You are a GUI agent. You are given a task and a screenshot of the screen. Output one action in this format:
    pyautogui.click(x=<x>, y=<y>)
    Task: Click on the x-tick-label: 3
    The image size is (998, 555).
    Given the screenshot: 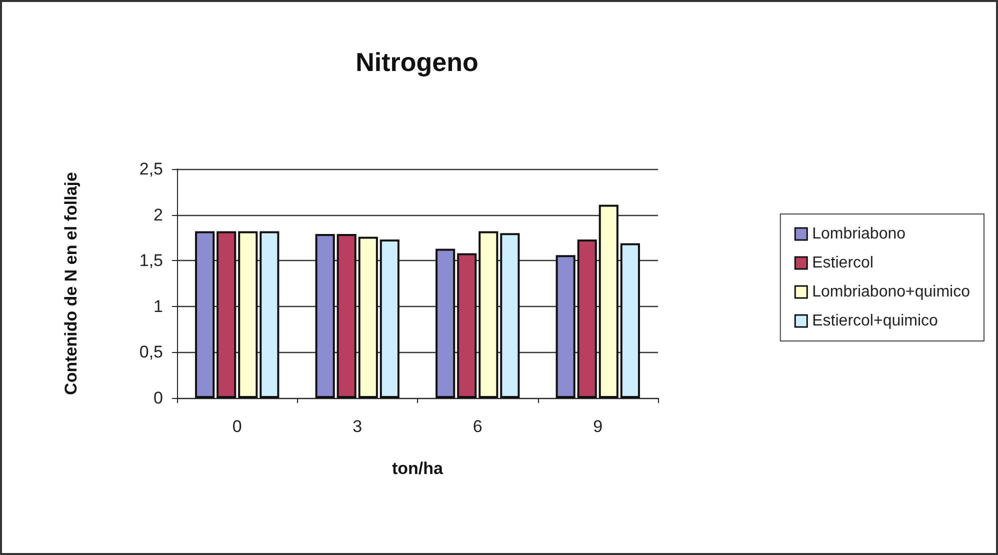 What is the action you would take?
    pyautogui.click(x=357, y=426)
    